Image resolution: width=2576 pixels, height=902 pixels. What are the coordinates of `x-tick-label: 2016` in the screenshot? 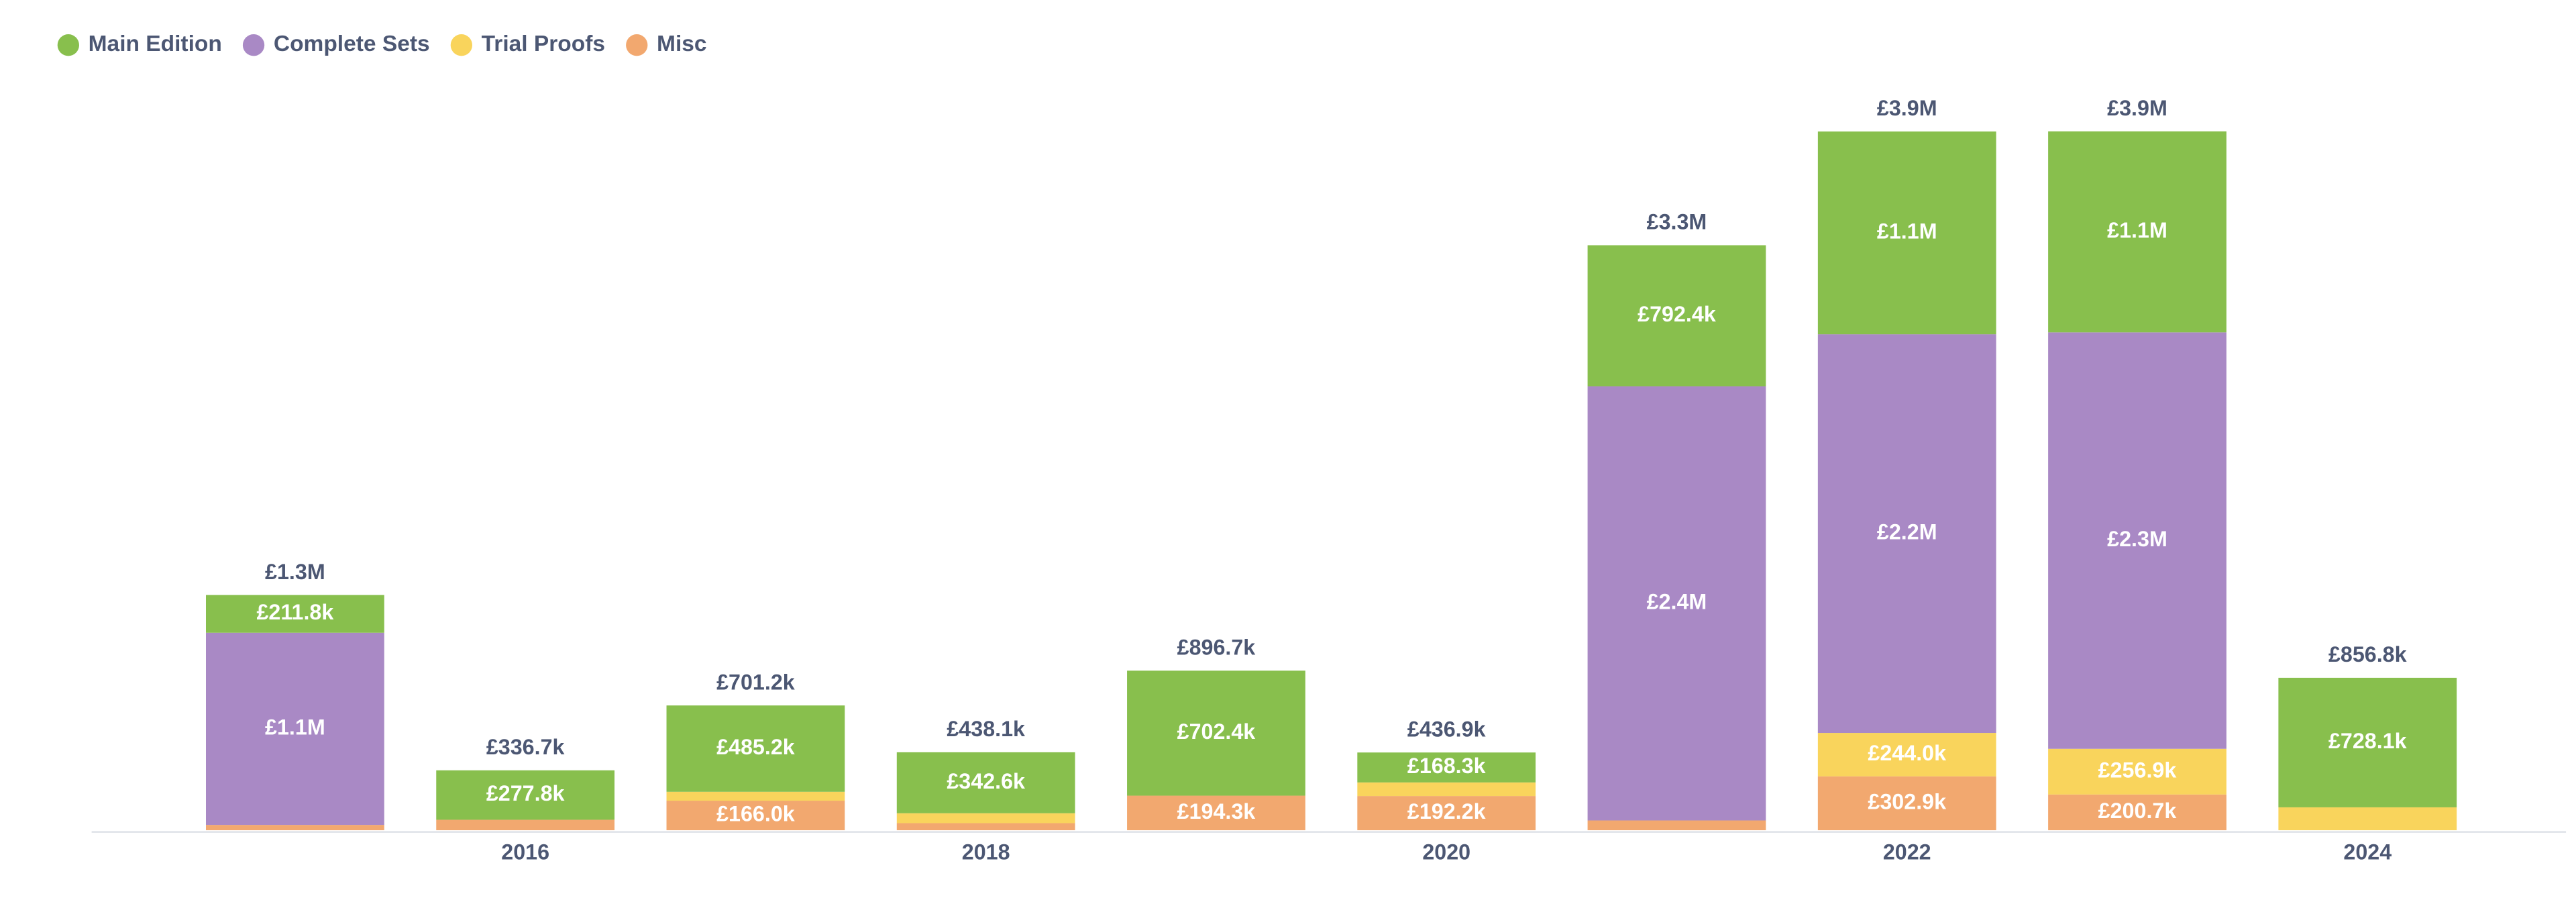 It's located at (525, 852).